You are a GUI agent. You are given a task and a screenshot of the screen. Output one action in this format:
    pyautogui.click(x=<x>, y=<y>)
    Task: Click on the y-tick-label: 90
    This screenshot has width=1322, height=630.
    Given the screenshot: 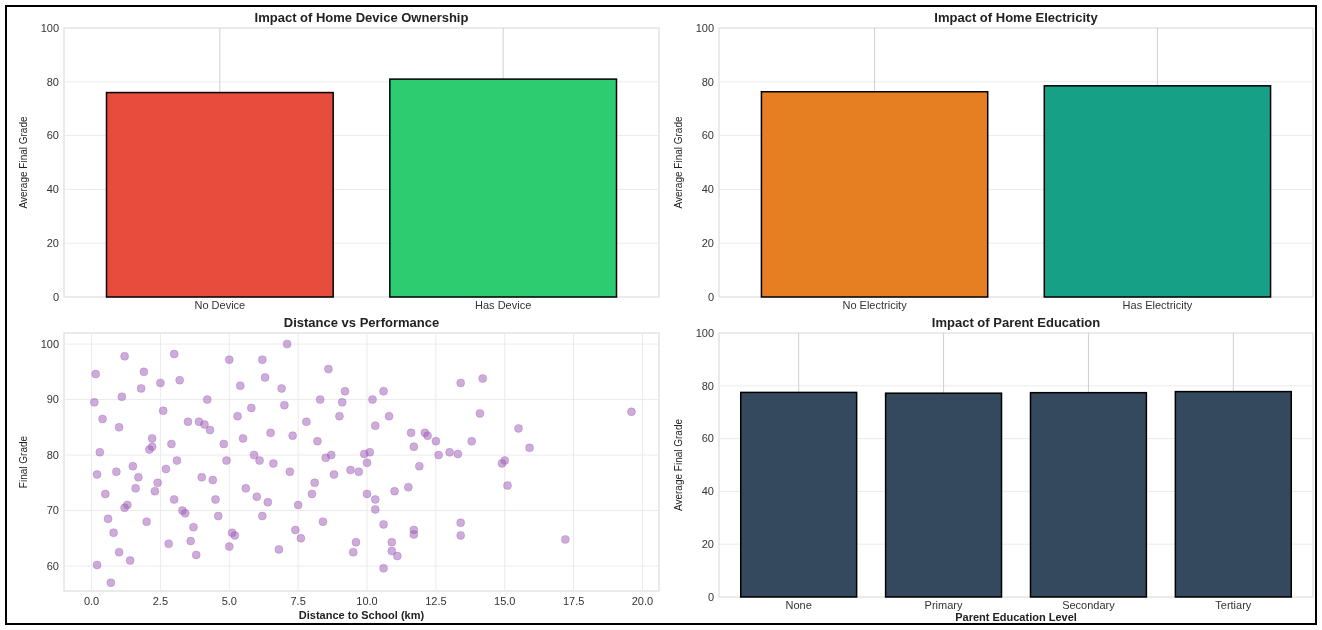 What is the action you would take?
    pyautogui.click(x=52, y=399)
    